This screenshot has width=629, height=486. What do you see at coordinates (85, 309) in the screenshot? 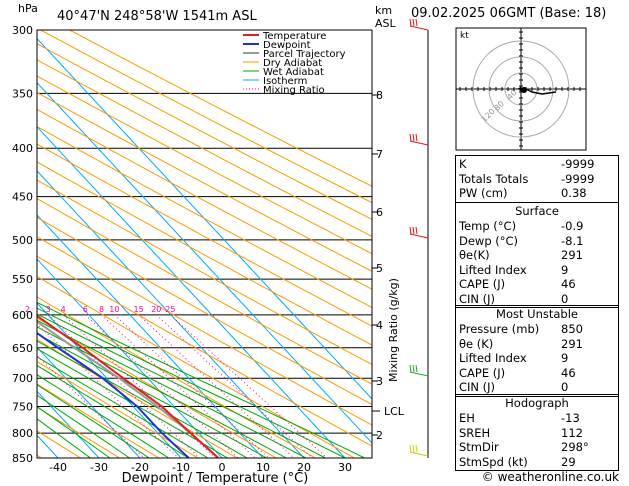
I see `mixing-ratio-label: 6` at bounding box center [85, 309].